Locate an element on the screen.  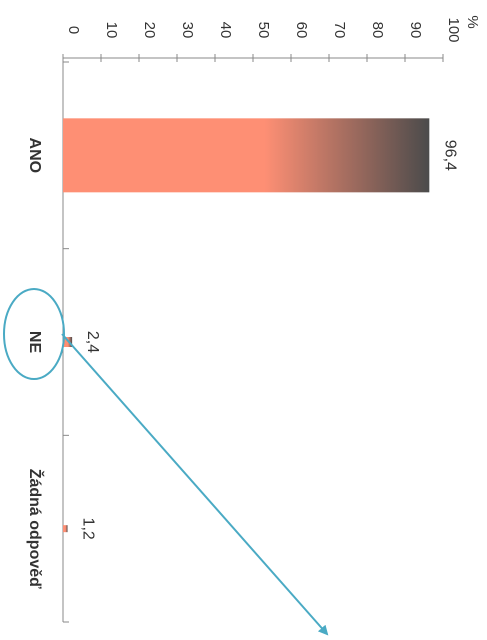
y-tick-label: 80 is located at coordinates (377, 30).